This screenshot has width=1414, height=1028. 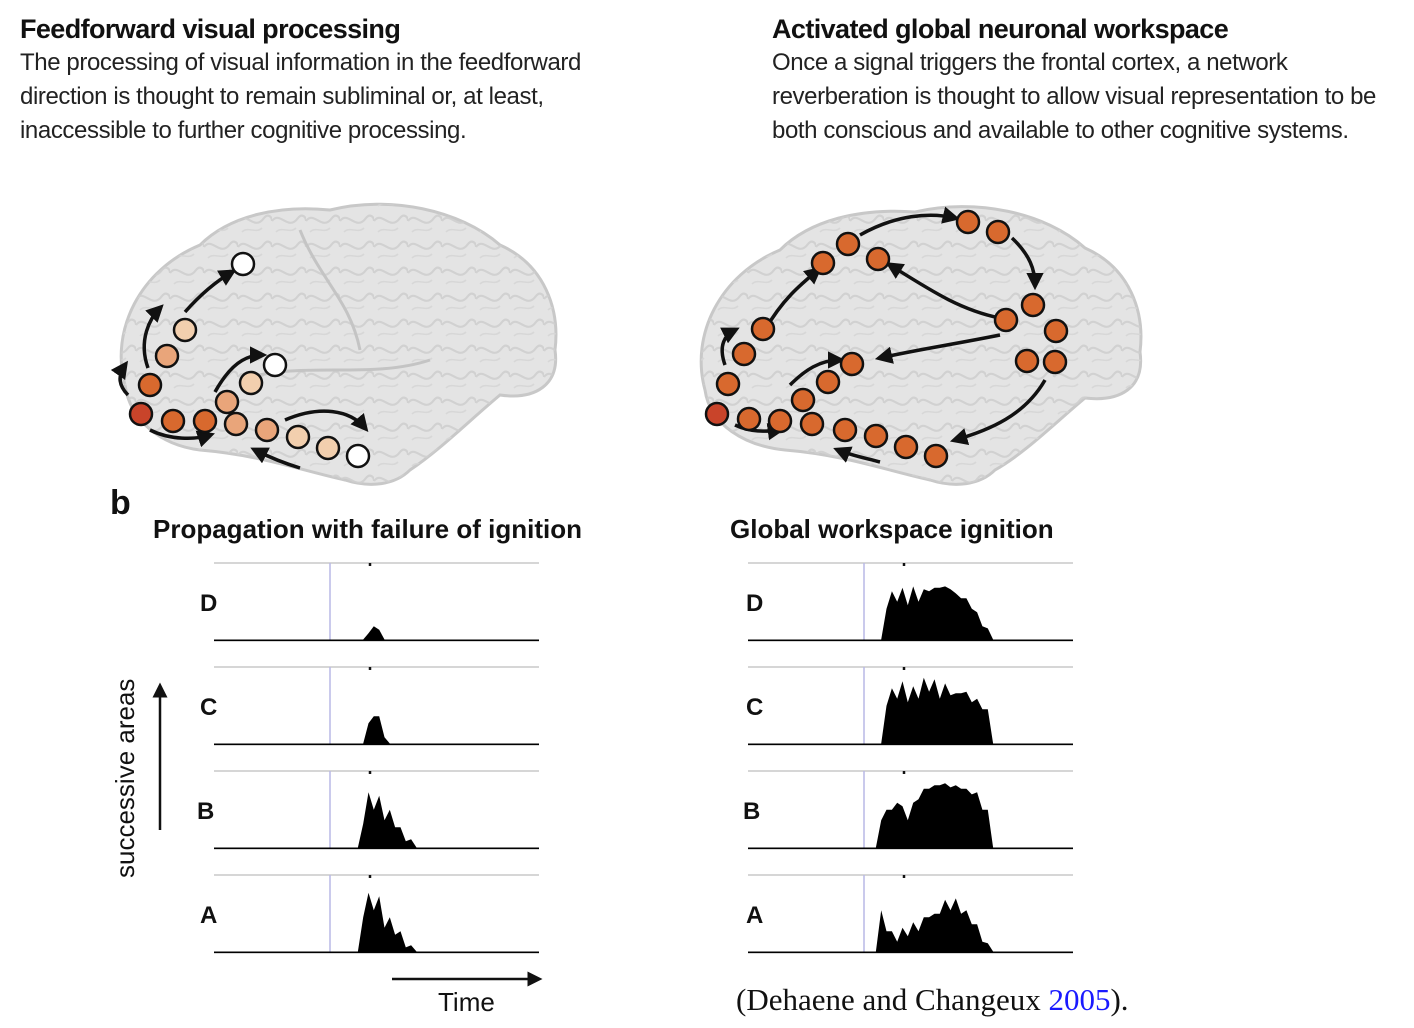 What do you see at coordinates (376, 758) in the screenshot?
I see `chart-failure-of-ignition` at bounding box center [376, 758].